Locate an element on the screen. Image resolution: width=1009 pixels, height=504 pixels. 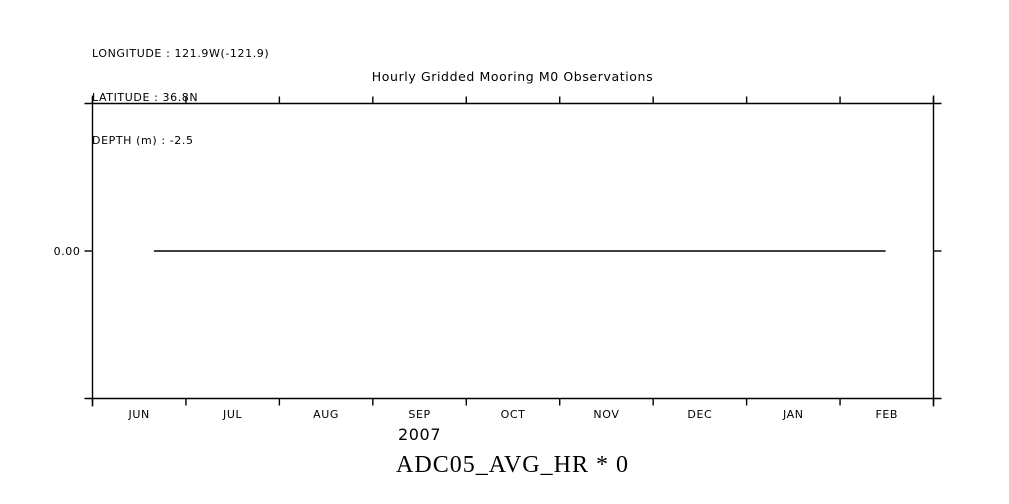
x-tick-label: DEC is located at coordinates (699, 414).